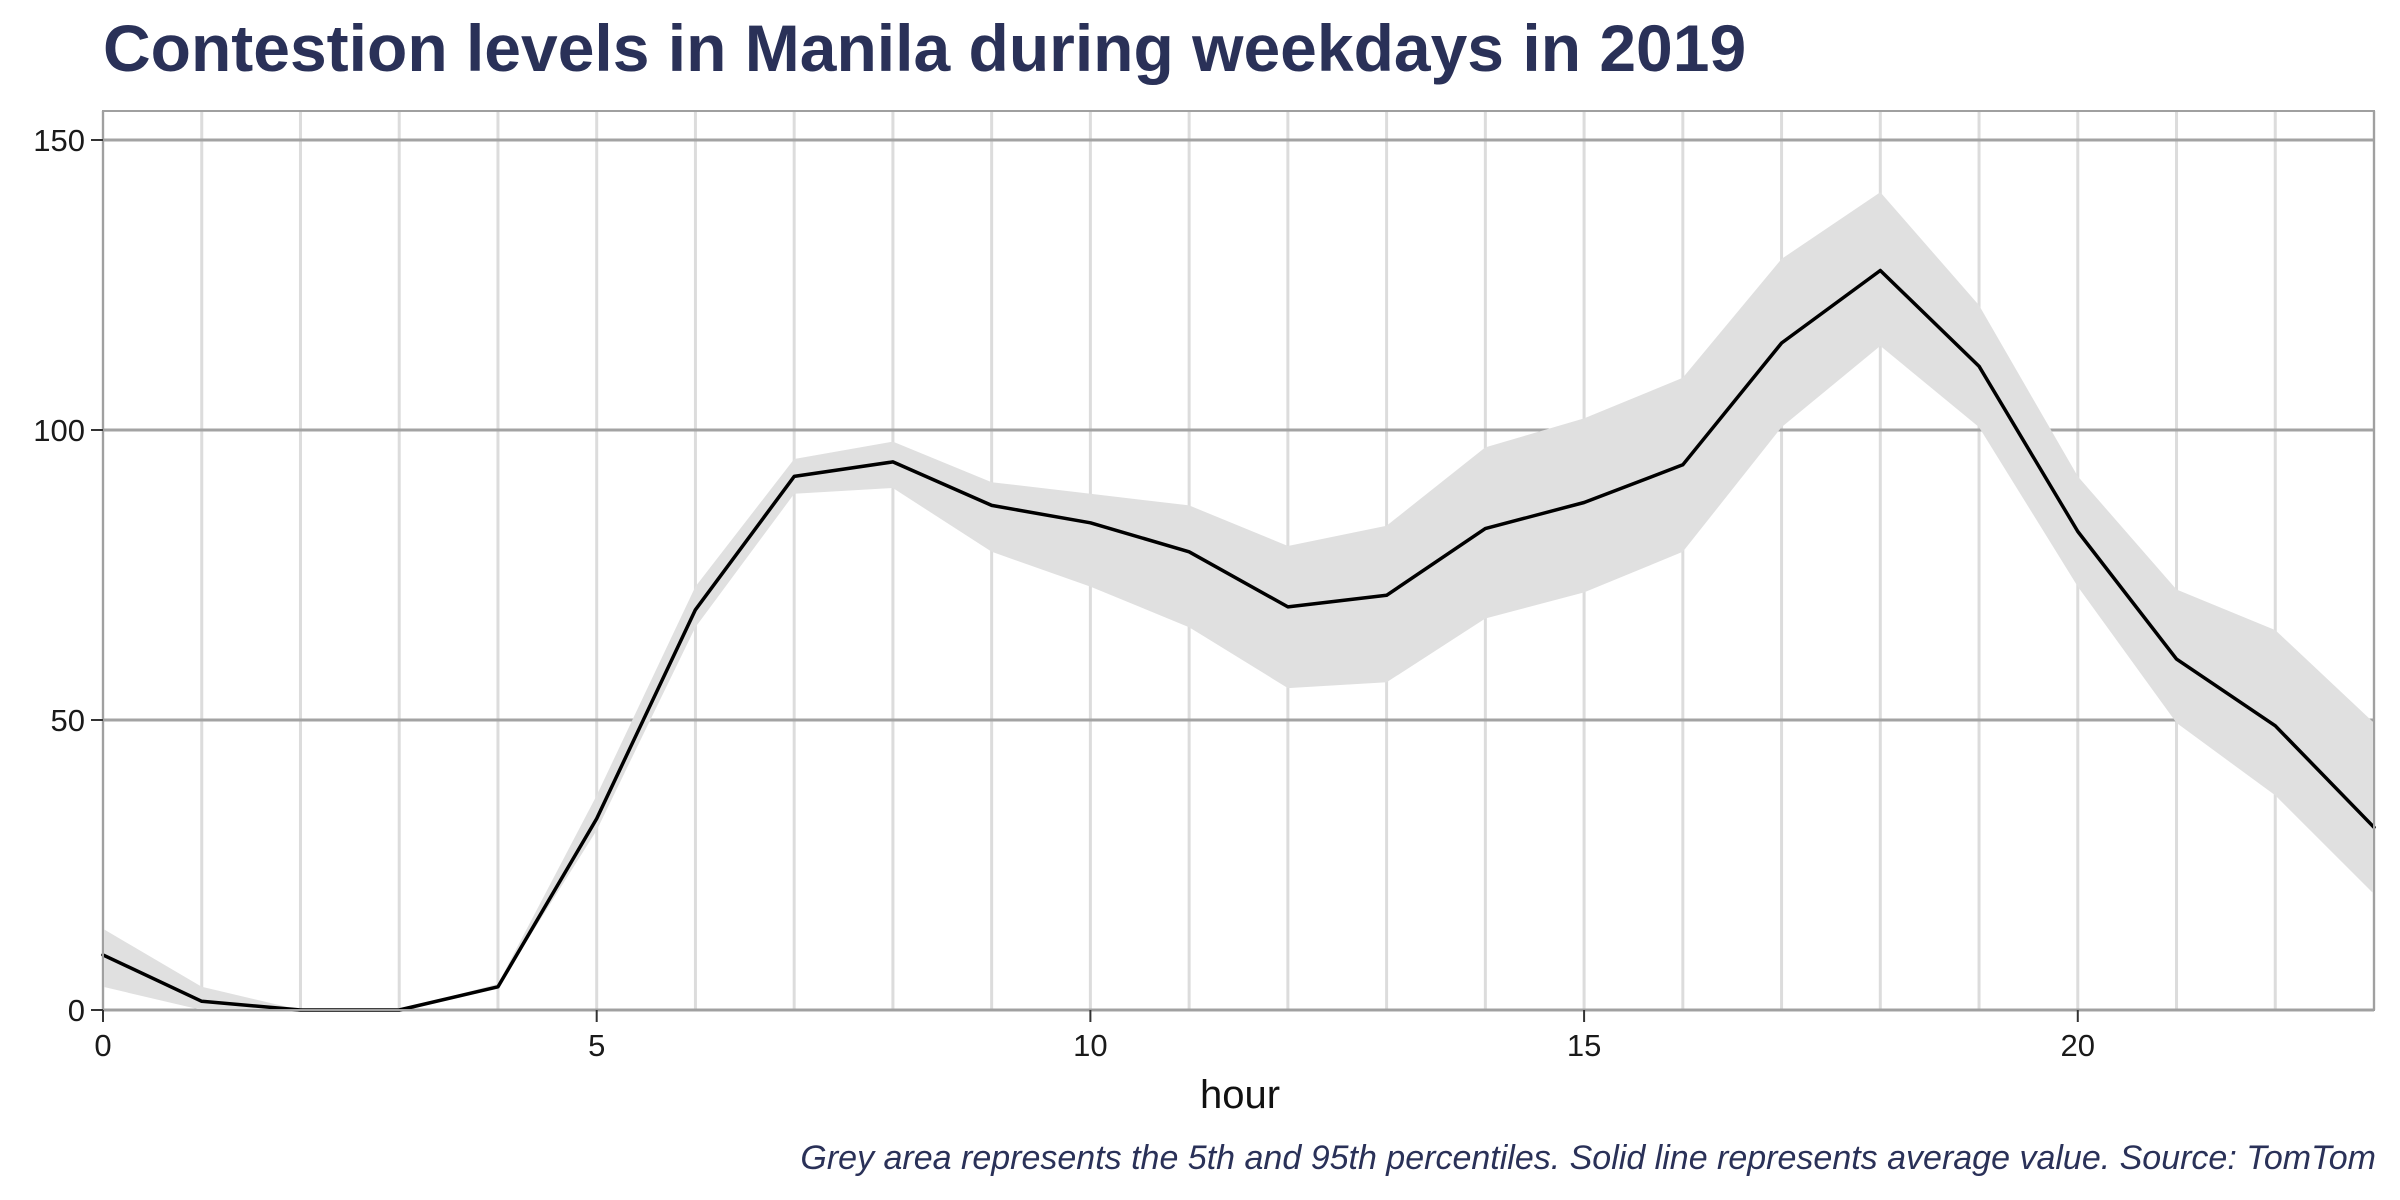  What do you see at coordinates (596, 1045) in the screenshot?
I see `x-tick-label: 5` at bounding box center [596, 1045].